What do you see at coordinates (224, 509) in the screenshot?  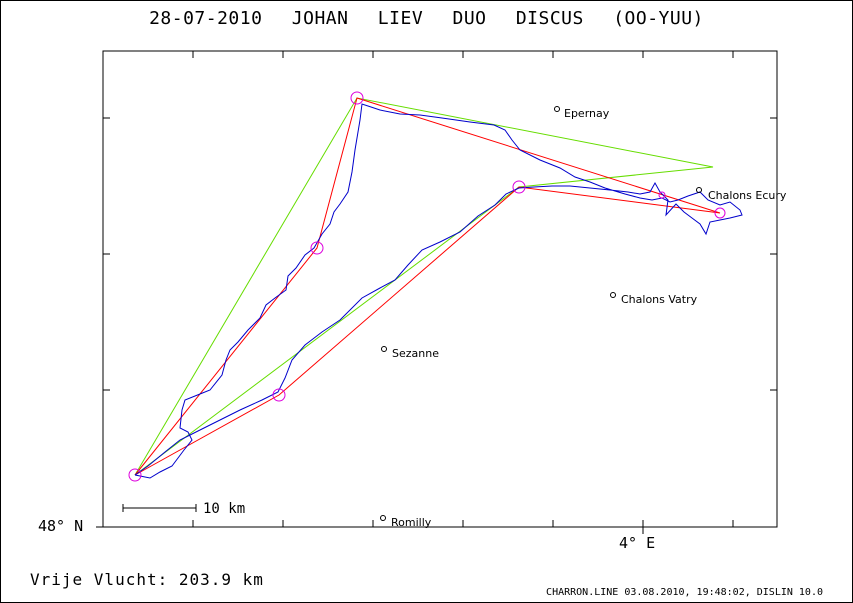 I see `scale-bar-label: 10 km` at bounding box center [224, 509].